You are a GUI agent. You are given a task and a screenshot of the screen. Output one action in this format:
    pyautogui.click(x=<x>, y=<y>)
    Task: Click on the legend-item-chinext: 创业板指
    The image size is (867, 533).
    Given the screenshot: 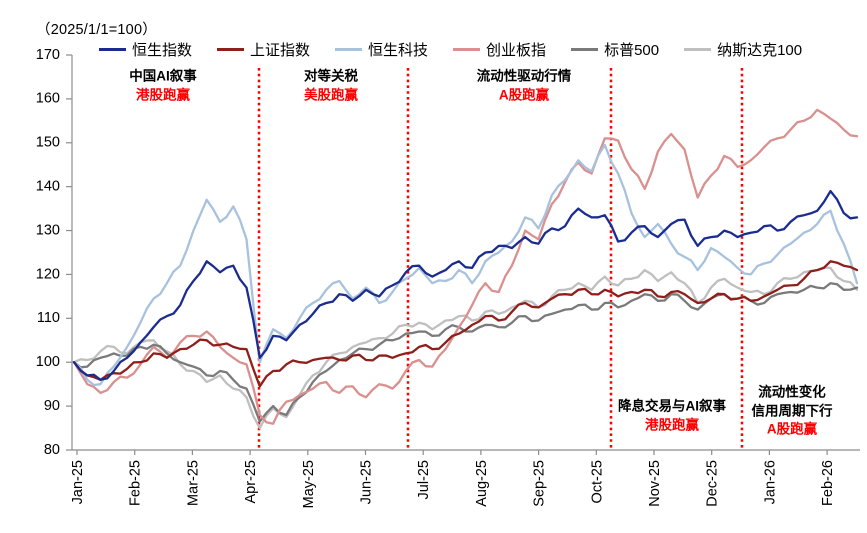 What is the action you would take?
    pyautogui.click(x=499, y=49)
    